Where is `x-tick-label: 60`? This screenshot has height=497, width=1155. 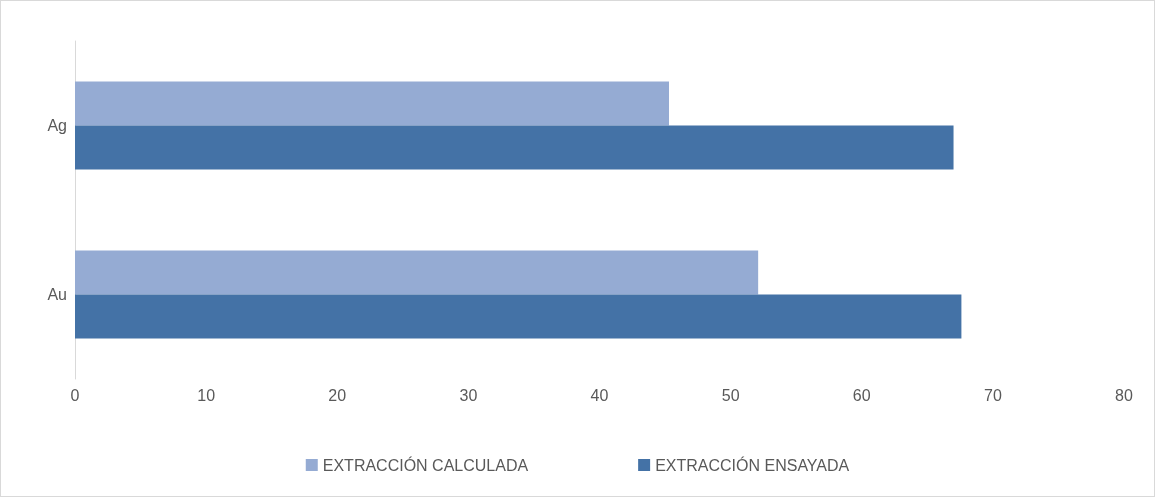
x-tick-label: 60 is located at coordinates (861, 395).